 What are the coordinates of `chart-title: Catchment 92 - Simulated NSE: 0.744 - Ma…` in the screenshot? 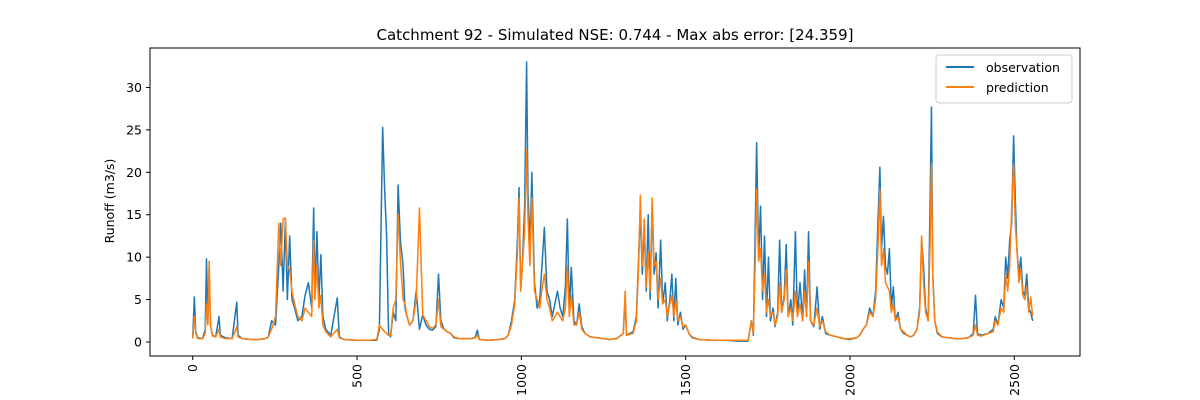 It's located at (615, 35).